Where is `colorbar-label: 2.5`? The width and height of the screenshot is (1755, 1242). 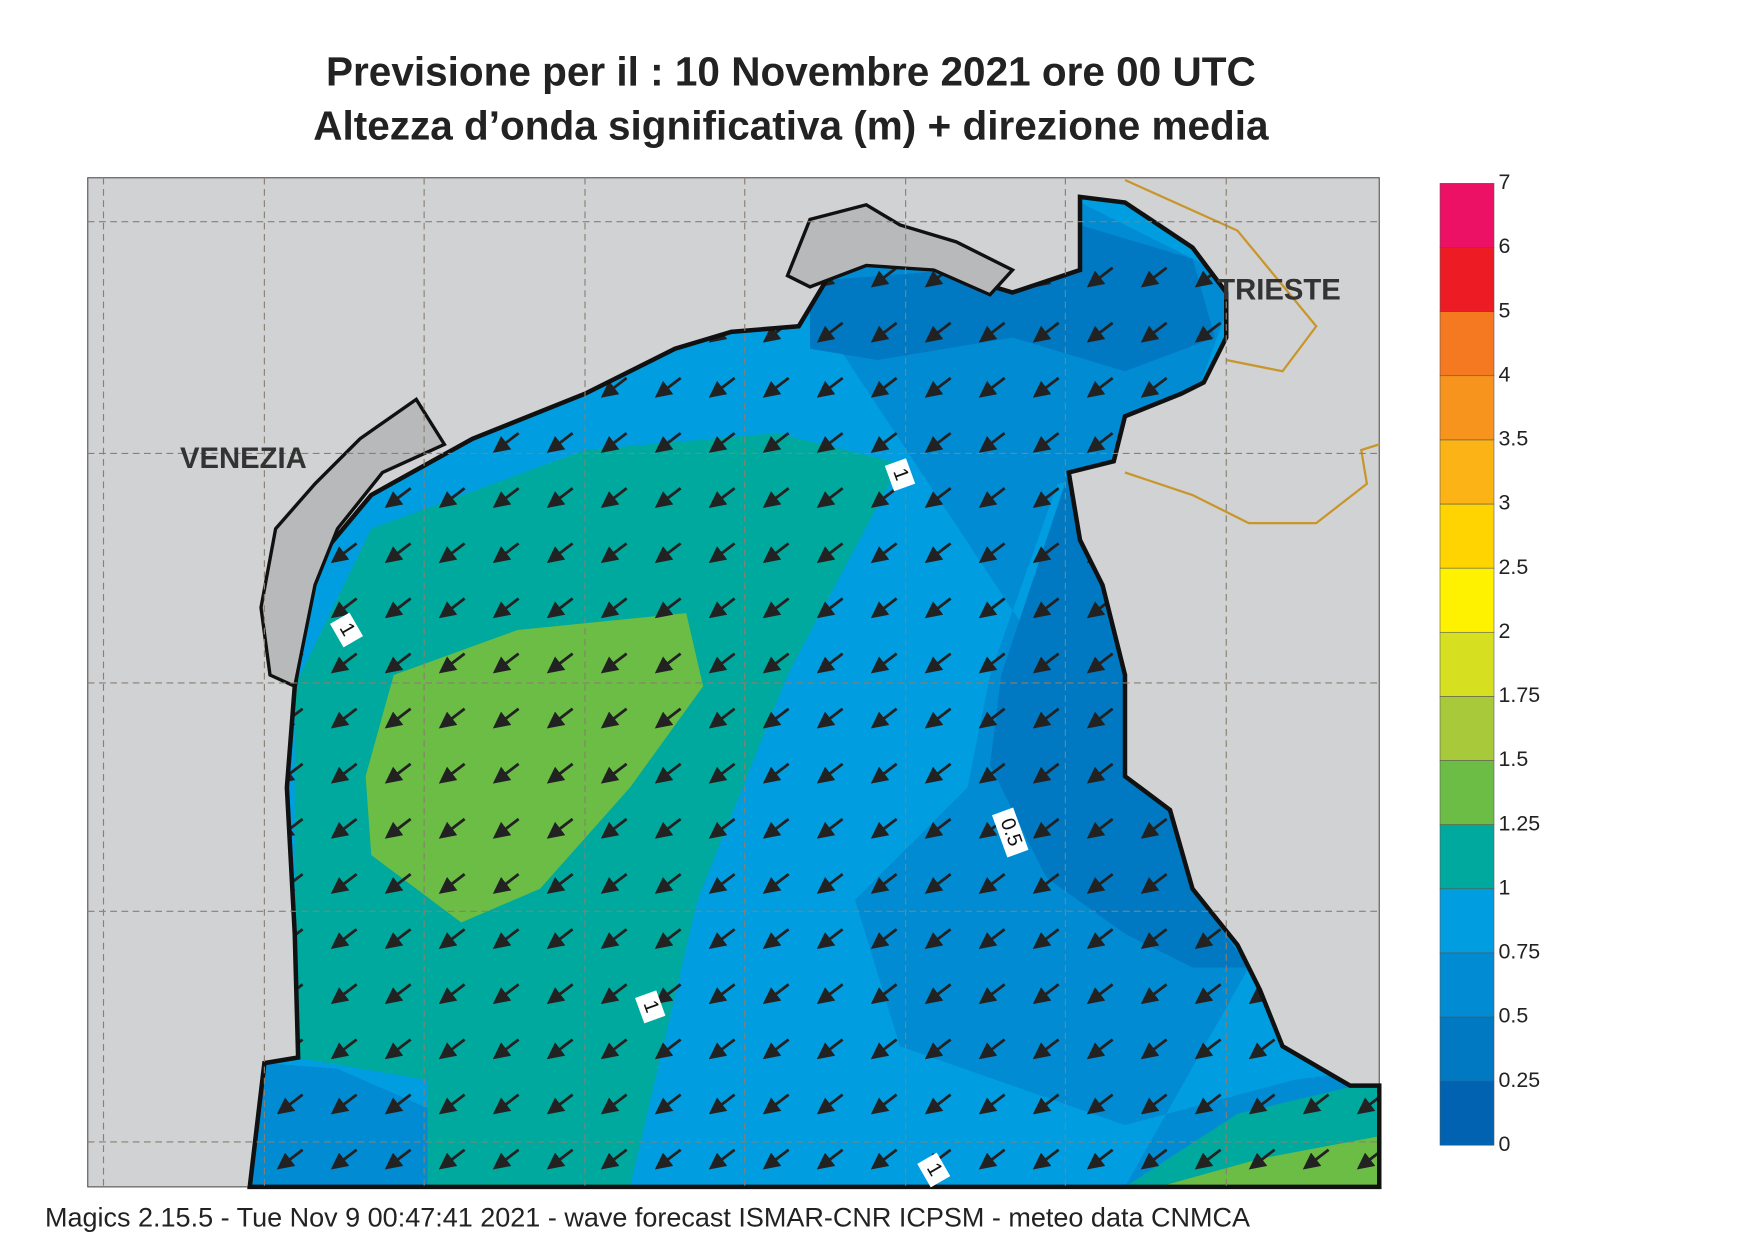
colorbar-label: 2.5 is located at coordinates (1514, 567).